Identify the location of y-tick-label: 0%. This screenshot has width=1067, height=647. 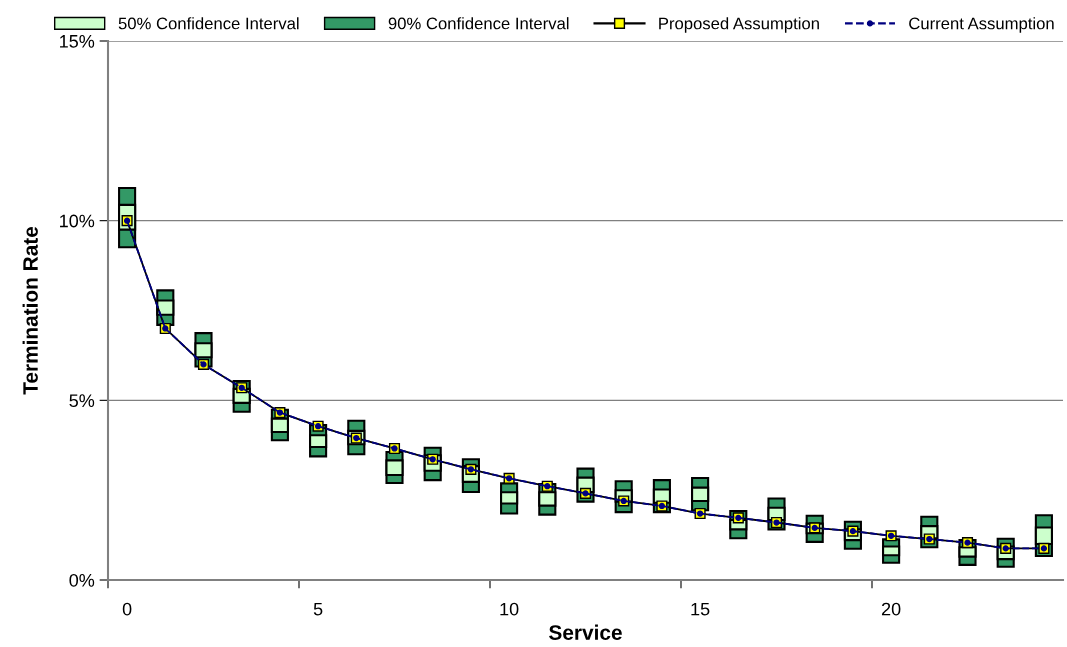
(82, 580).